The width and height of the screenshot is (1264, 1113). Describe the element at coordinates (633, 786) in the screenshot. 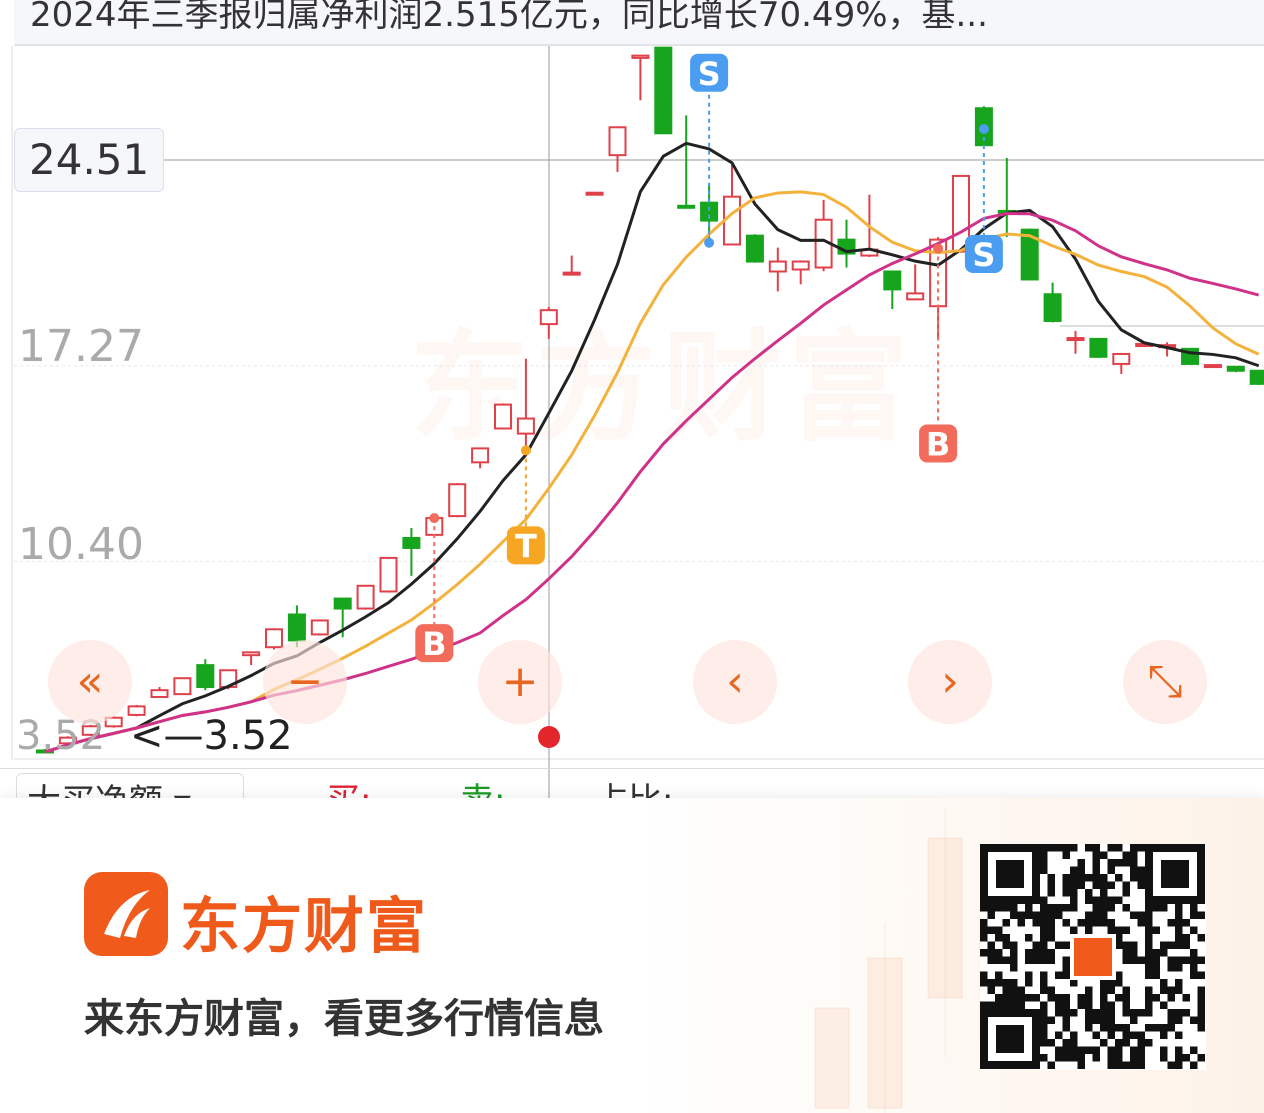

I see `ratio-label: 占比:` at that location.